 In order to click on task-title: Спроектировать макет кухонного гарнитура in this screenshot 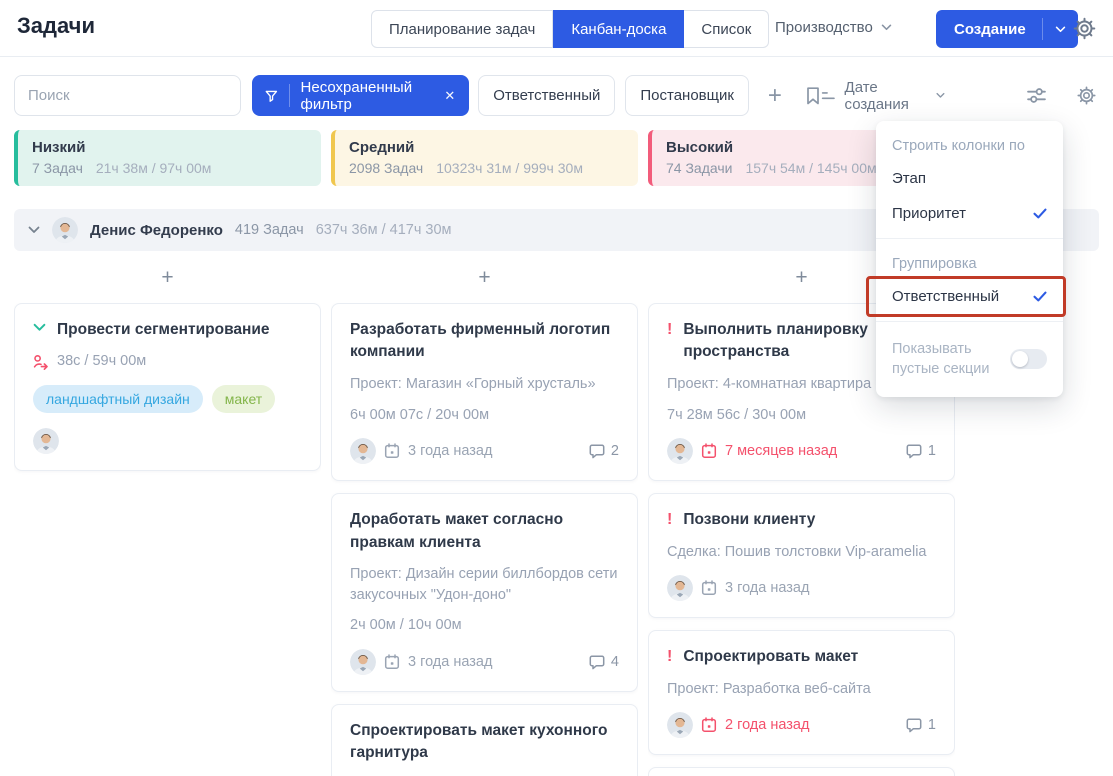, I will do `click(479, 741)`.